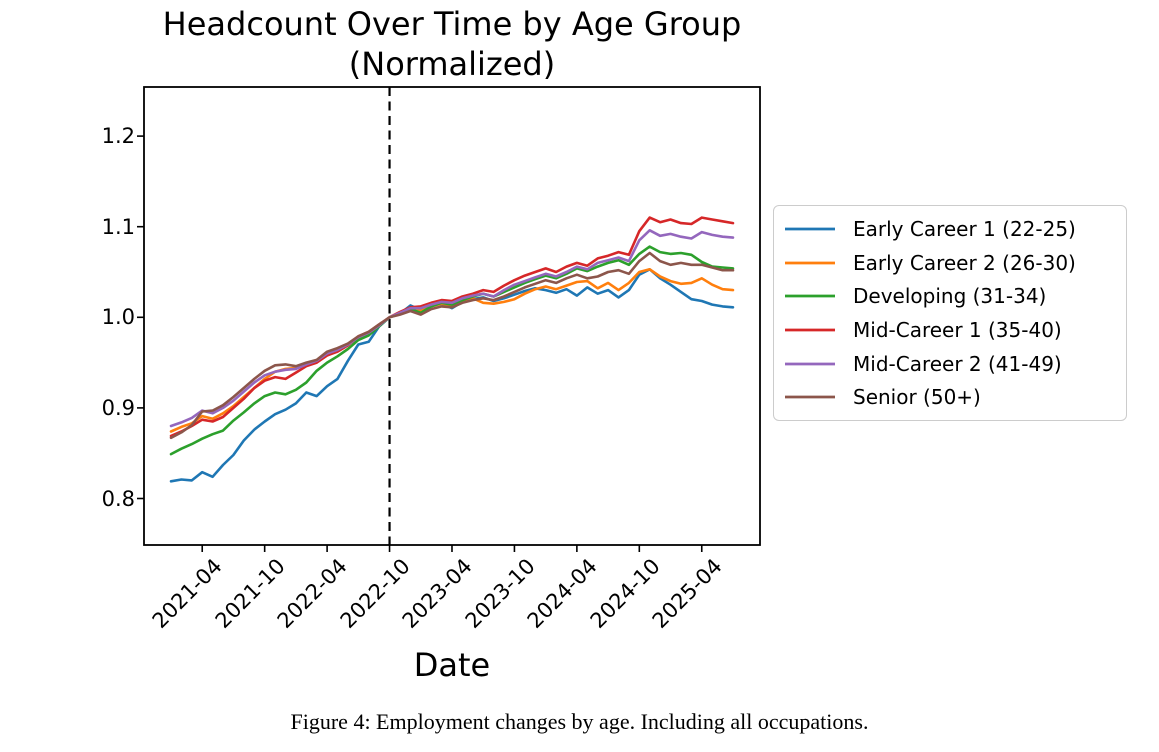  Describe the element at coordinates (957, 329) in the screenshot. I see `legend-label: Mid-Career 1 (35-40)` at that location.